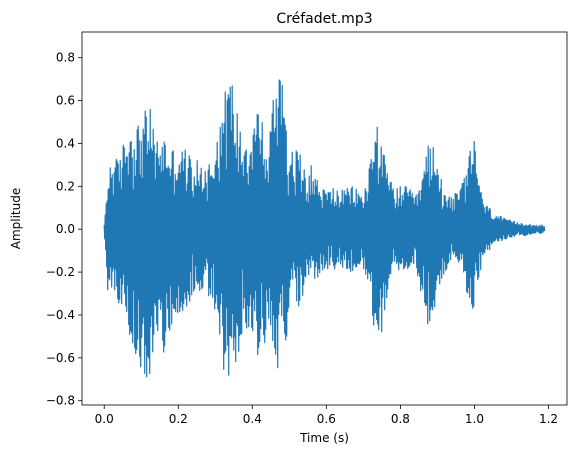  I want to click on y-tick-label: −0.8, so click(60, 401).